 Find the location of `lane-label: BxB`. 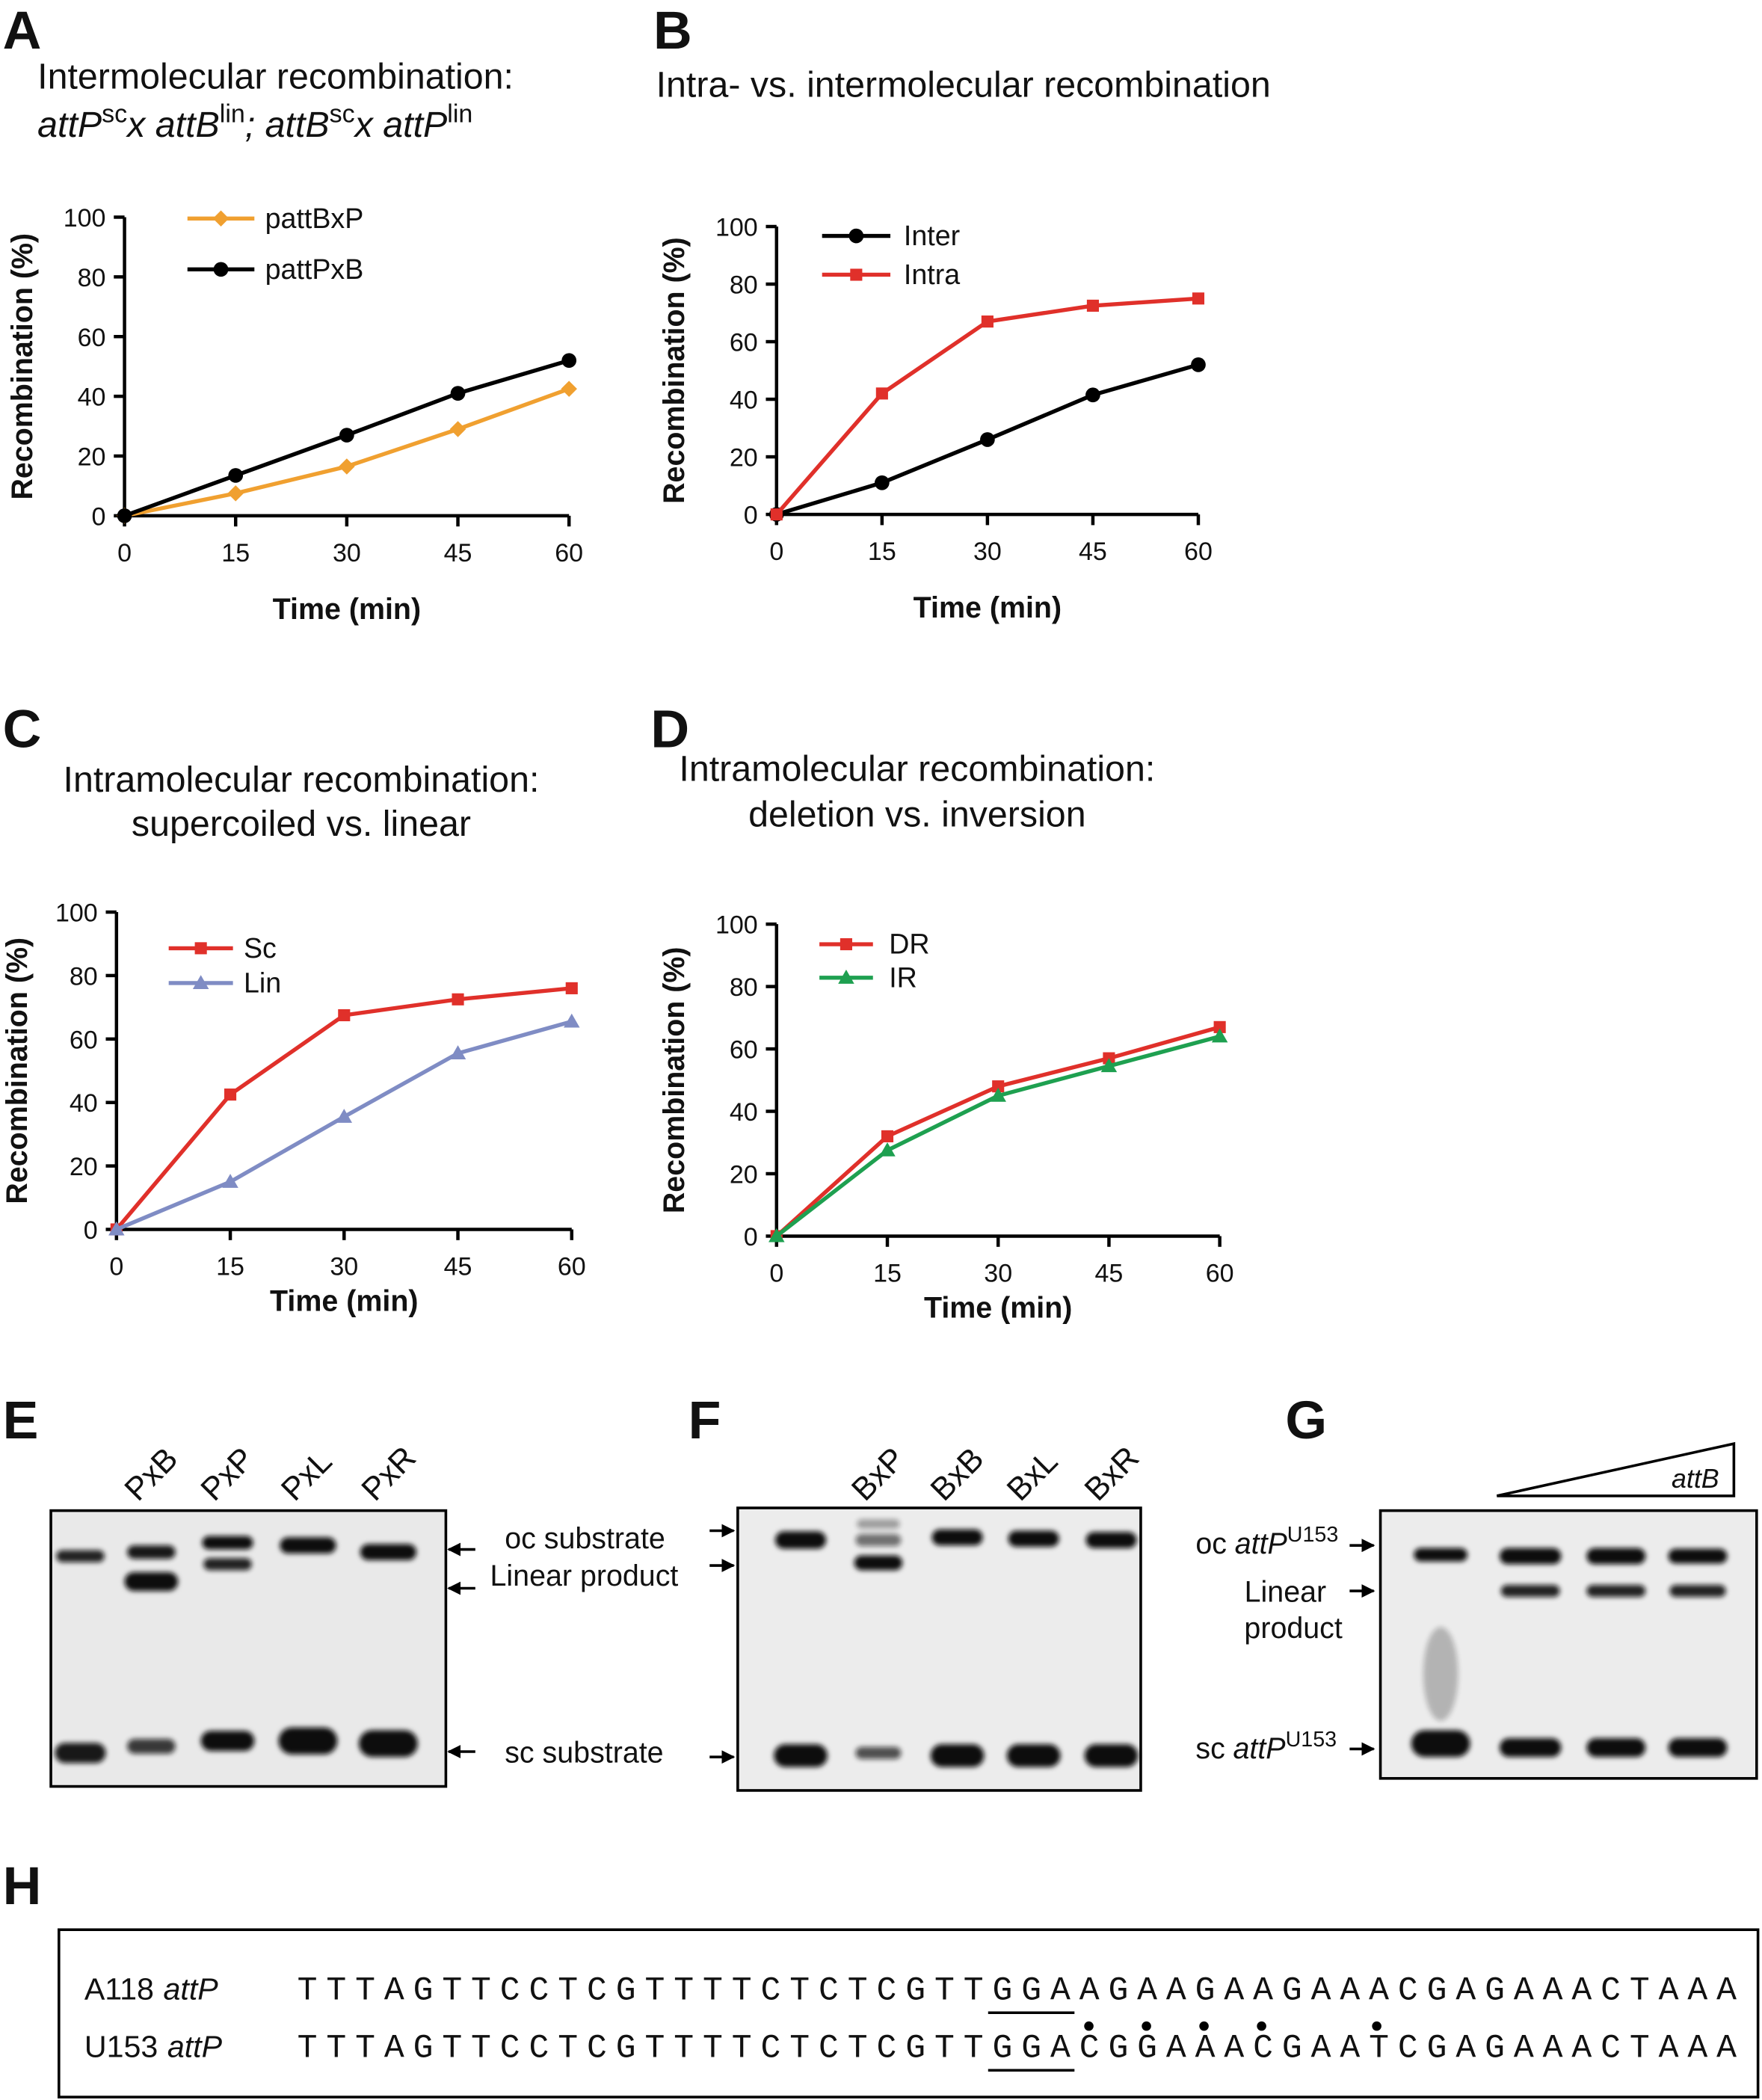

lane-label: BxB is located at coordinates (958, 1474).